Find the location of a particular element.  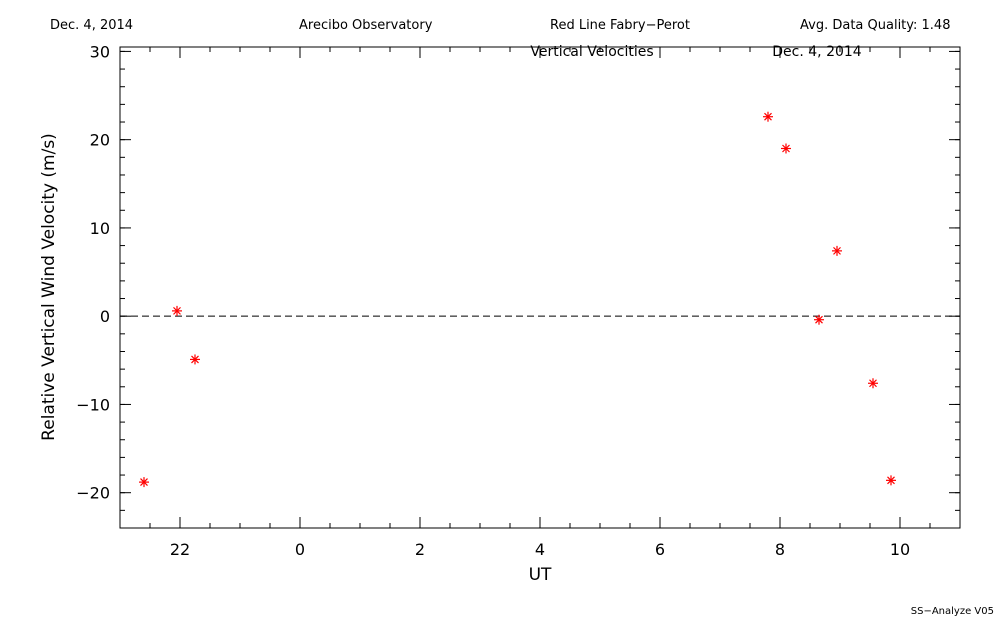

chart-subtitle: Dec. 4, 2014 is located at coordinates (817, 52).